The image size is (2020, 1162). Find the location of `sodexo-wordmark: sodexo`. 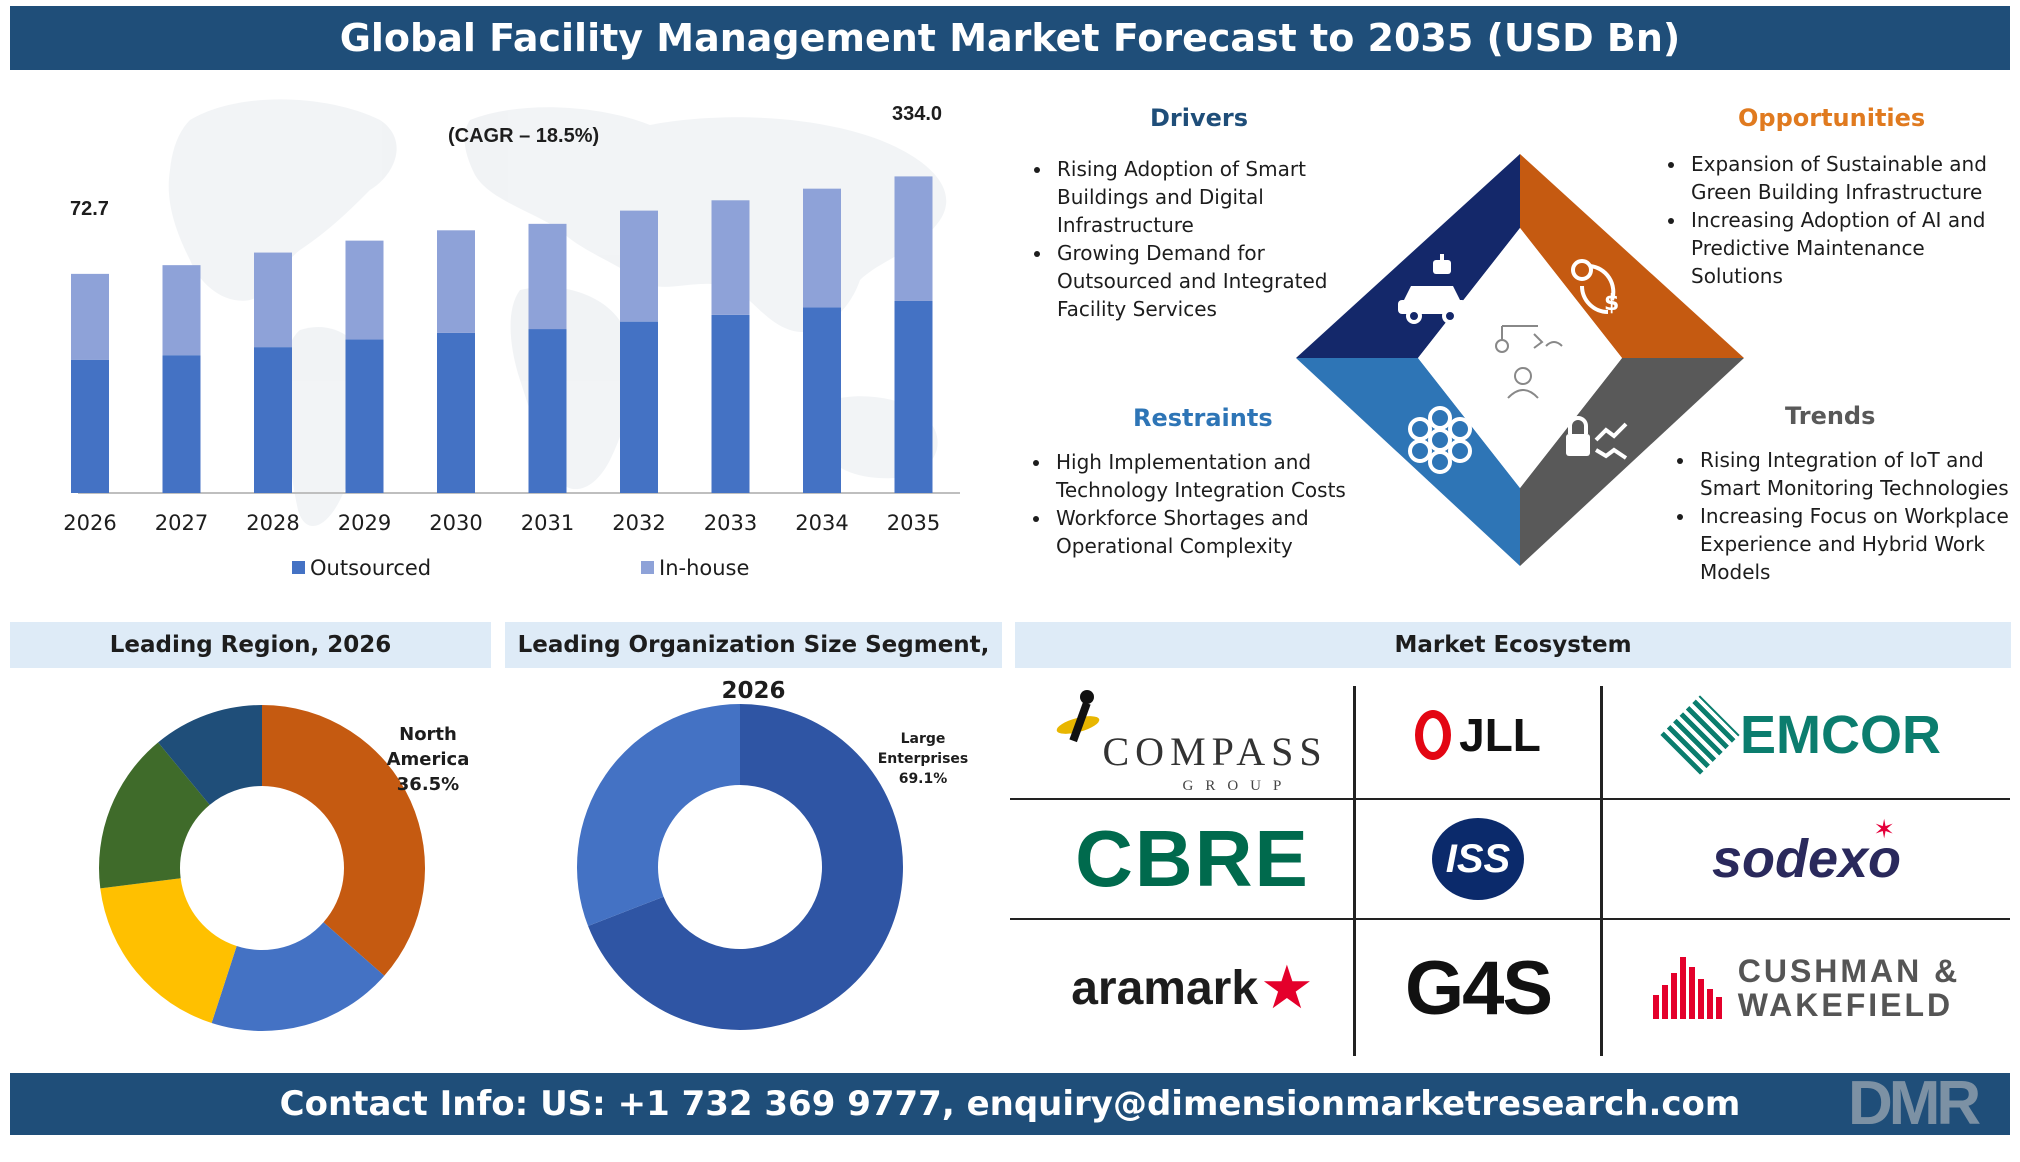

sodexo-wordmark: sodexo is located at coordinates (1806, 859).